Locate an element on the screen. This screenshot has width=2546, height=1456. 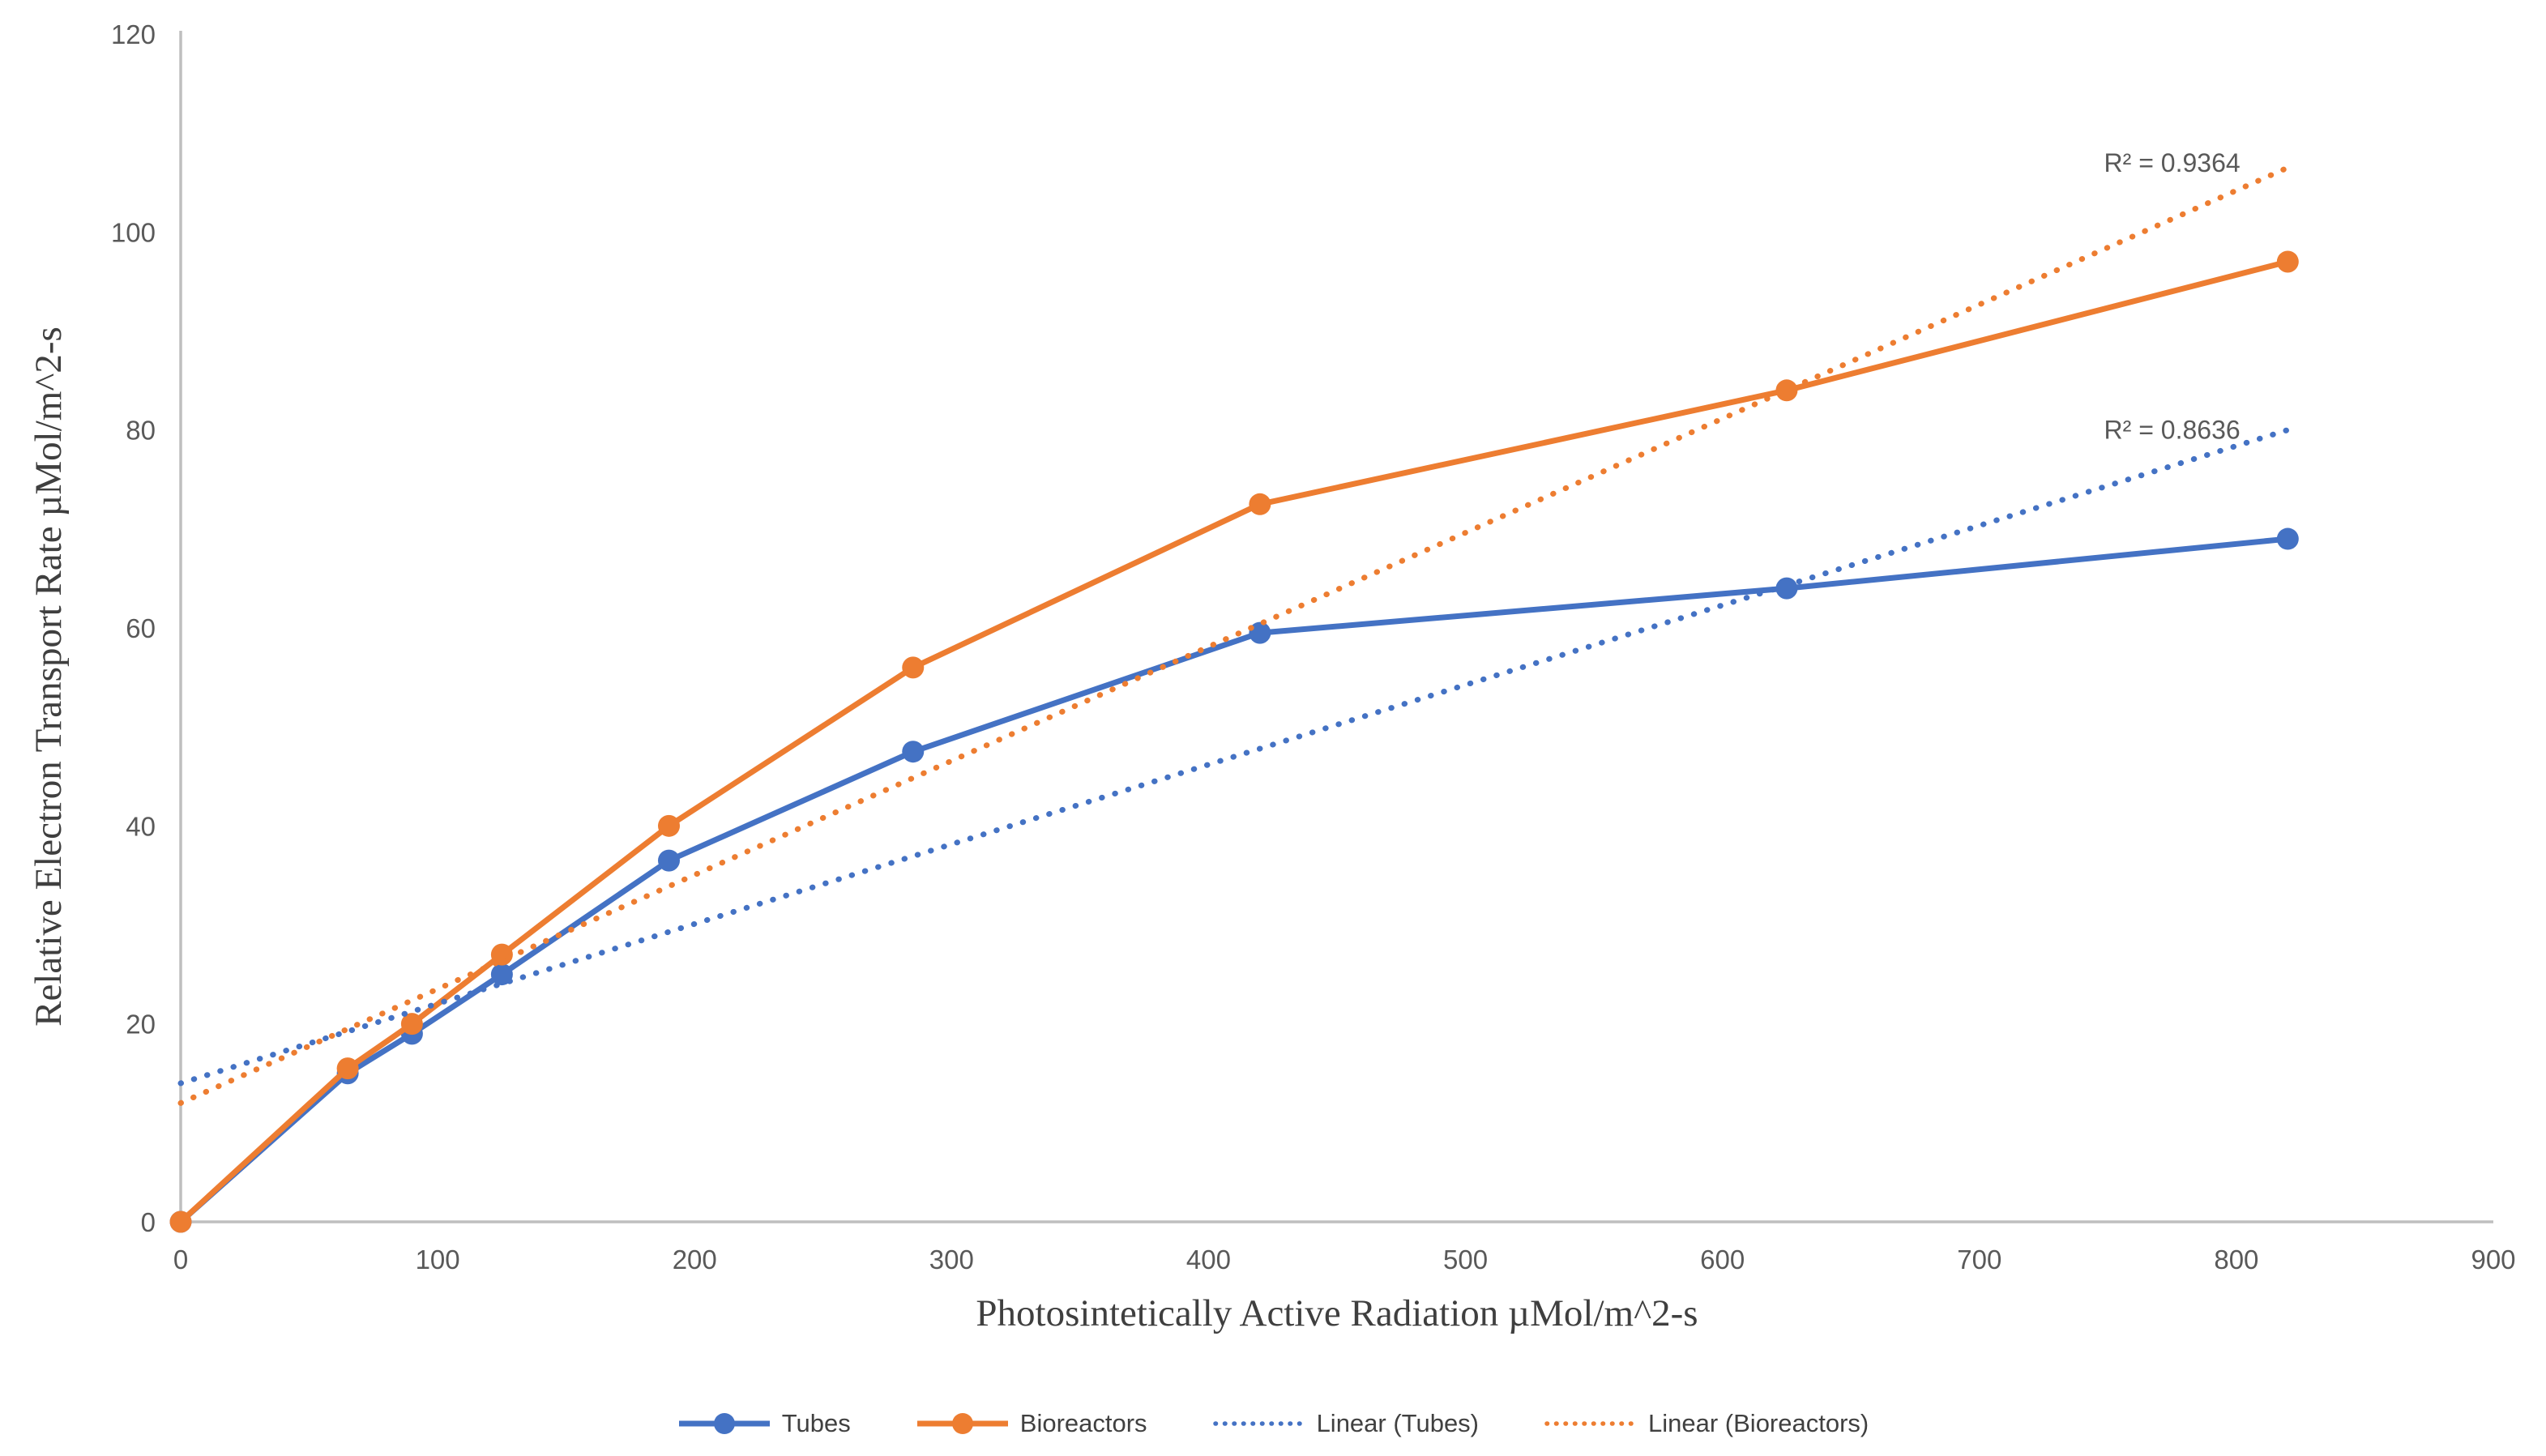
legend-label-tubes: Tubes is located at coordinates (816, 1423).